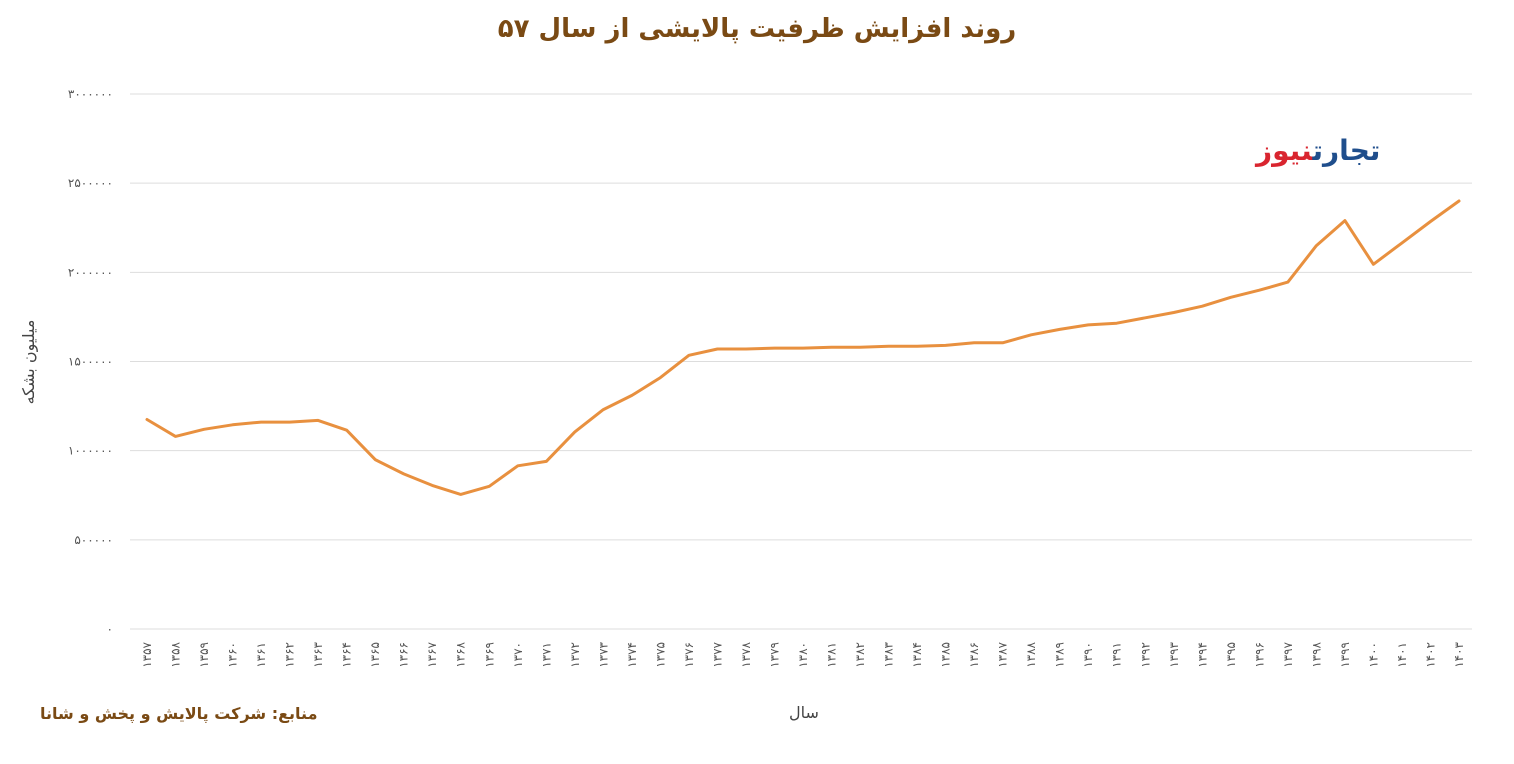 The width and height of the screenshot is (1514, 764). Describe the element at coordinates (147, 654) in the screenshot. I see `x-tick-label: ۱۳۵۷` at that location.